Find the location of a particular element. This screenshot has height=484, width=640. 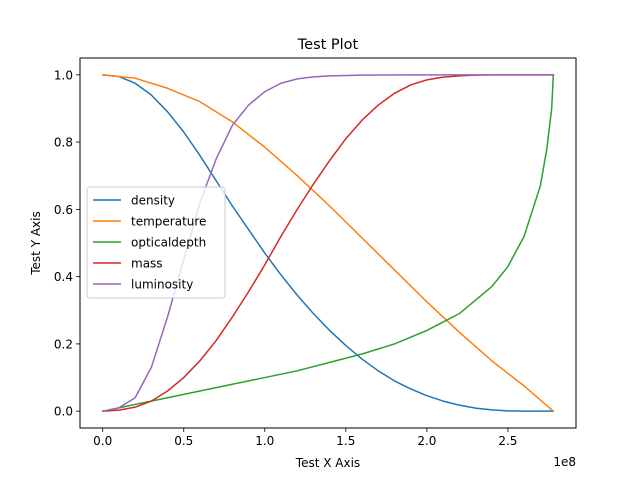

x-tick-label: 2.0 is located at coordinates (426, 441).